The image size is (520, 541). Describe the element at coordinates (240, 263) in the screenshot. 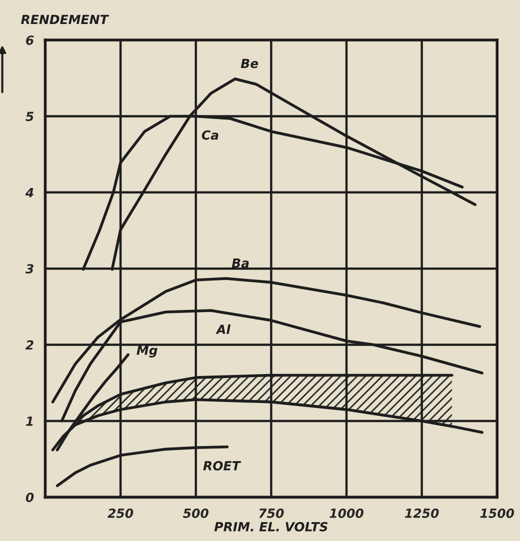

I see `series-label: Ba` at that location.